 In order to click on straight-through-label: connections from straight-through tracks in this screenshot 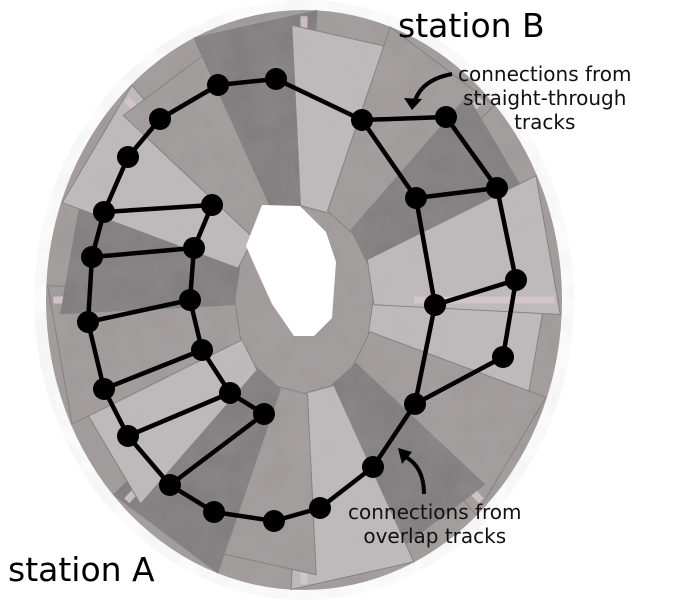, I will do `click(545, 98)`.